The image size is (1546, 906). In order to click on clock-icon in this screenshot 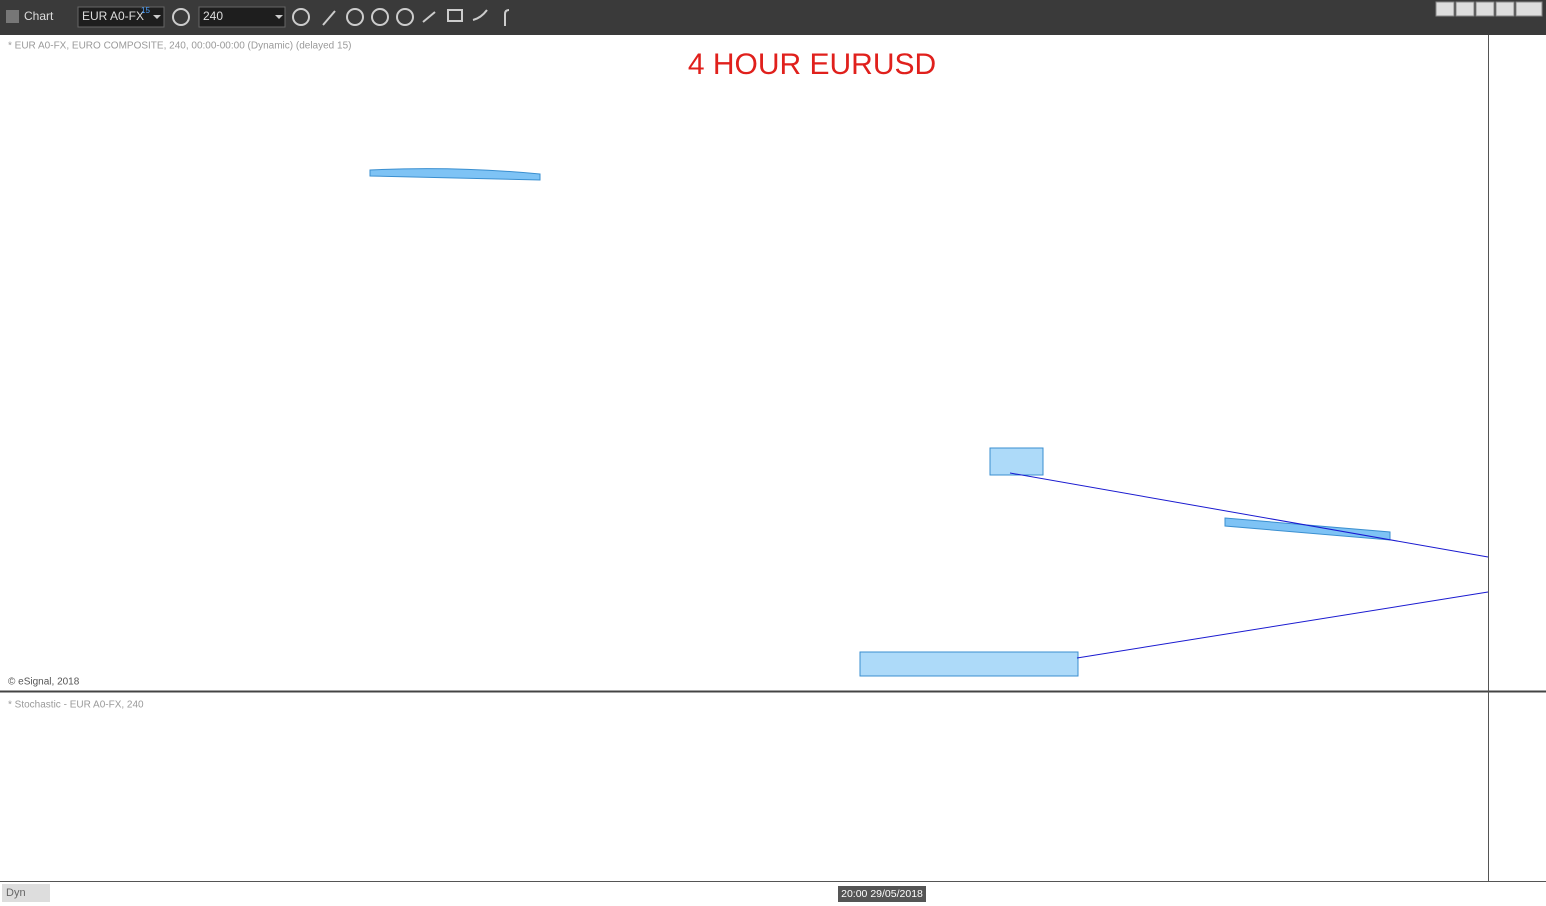, I will do `click(301, 17)`.